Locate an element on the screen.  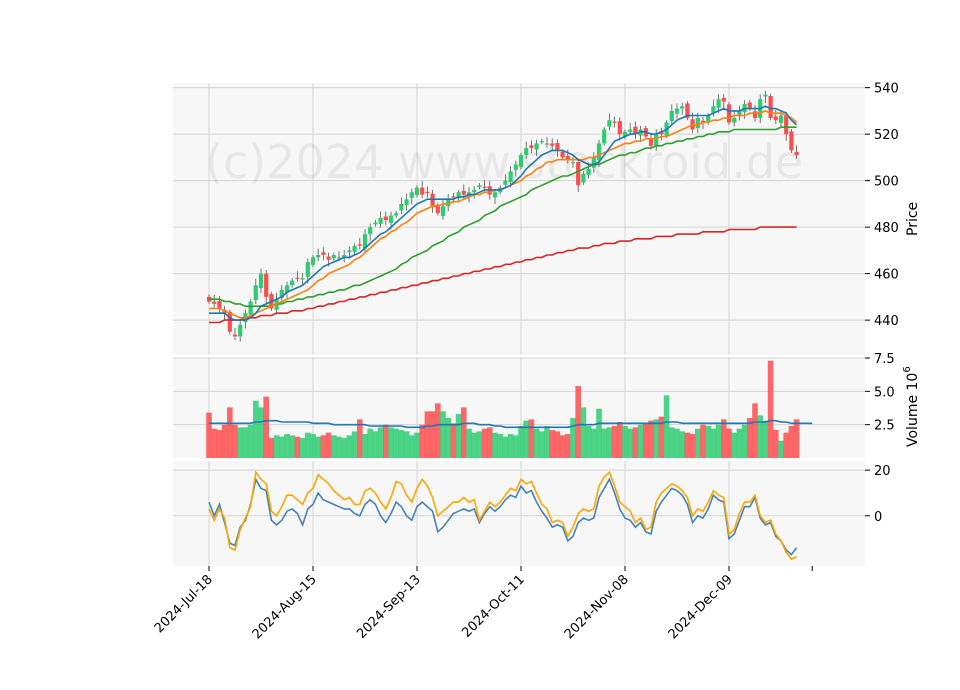
x-tick-label: 2024-Jul-18 is located at coordinates (184, 604).